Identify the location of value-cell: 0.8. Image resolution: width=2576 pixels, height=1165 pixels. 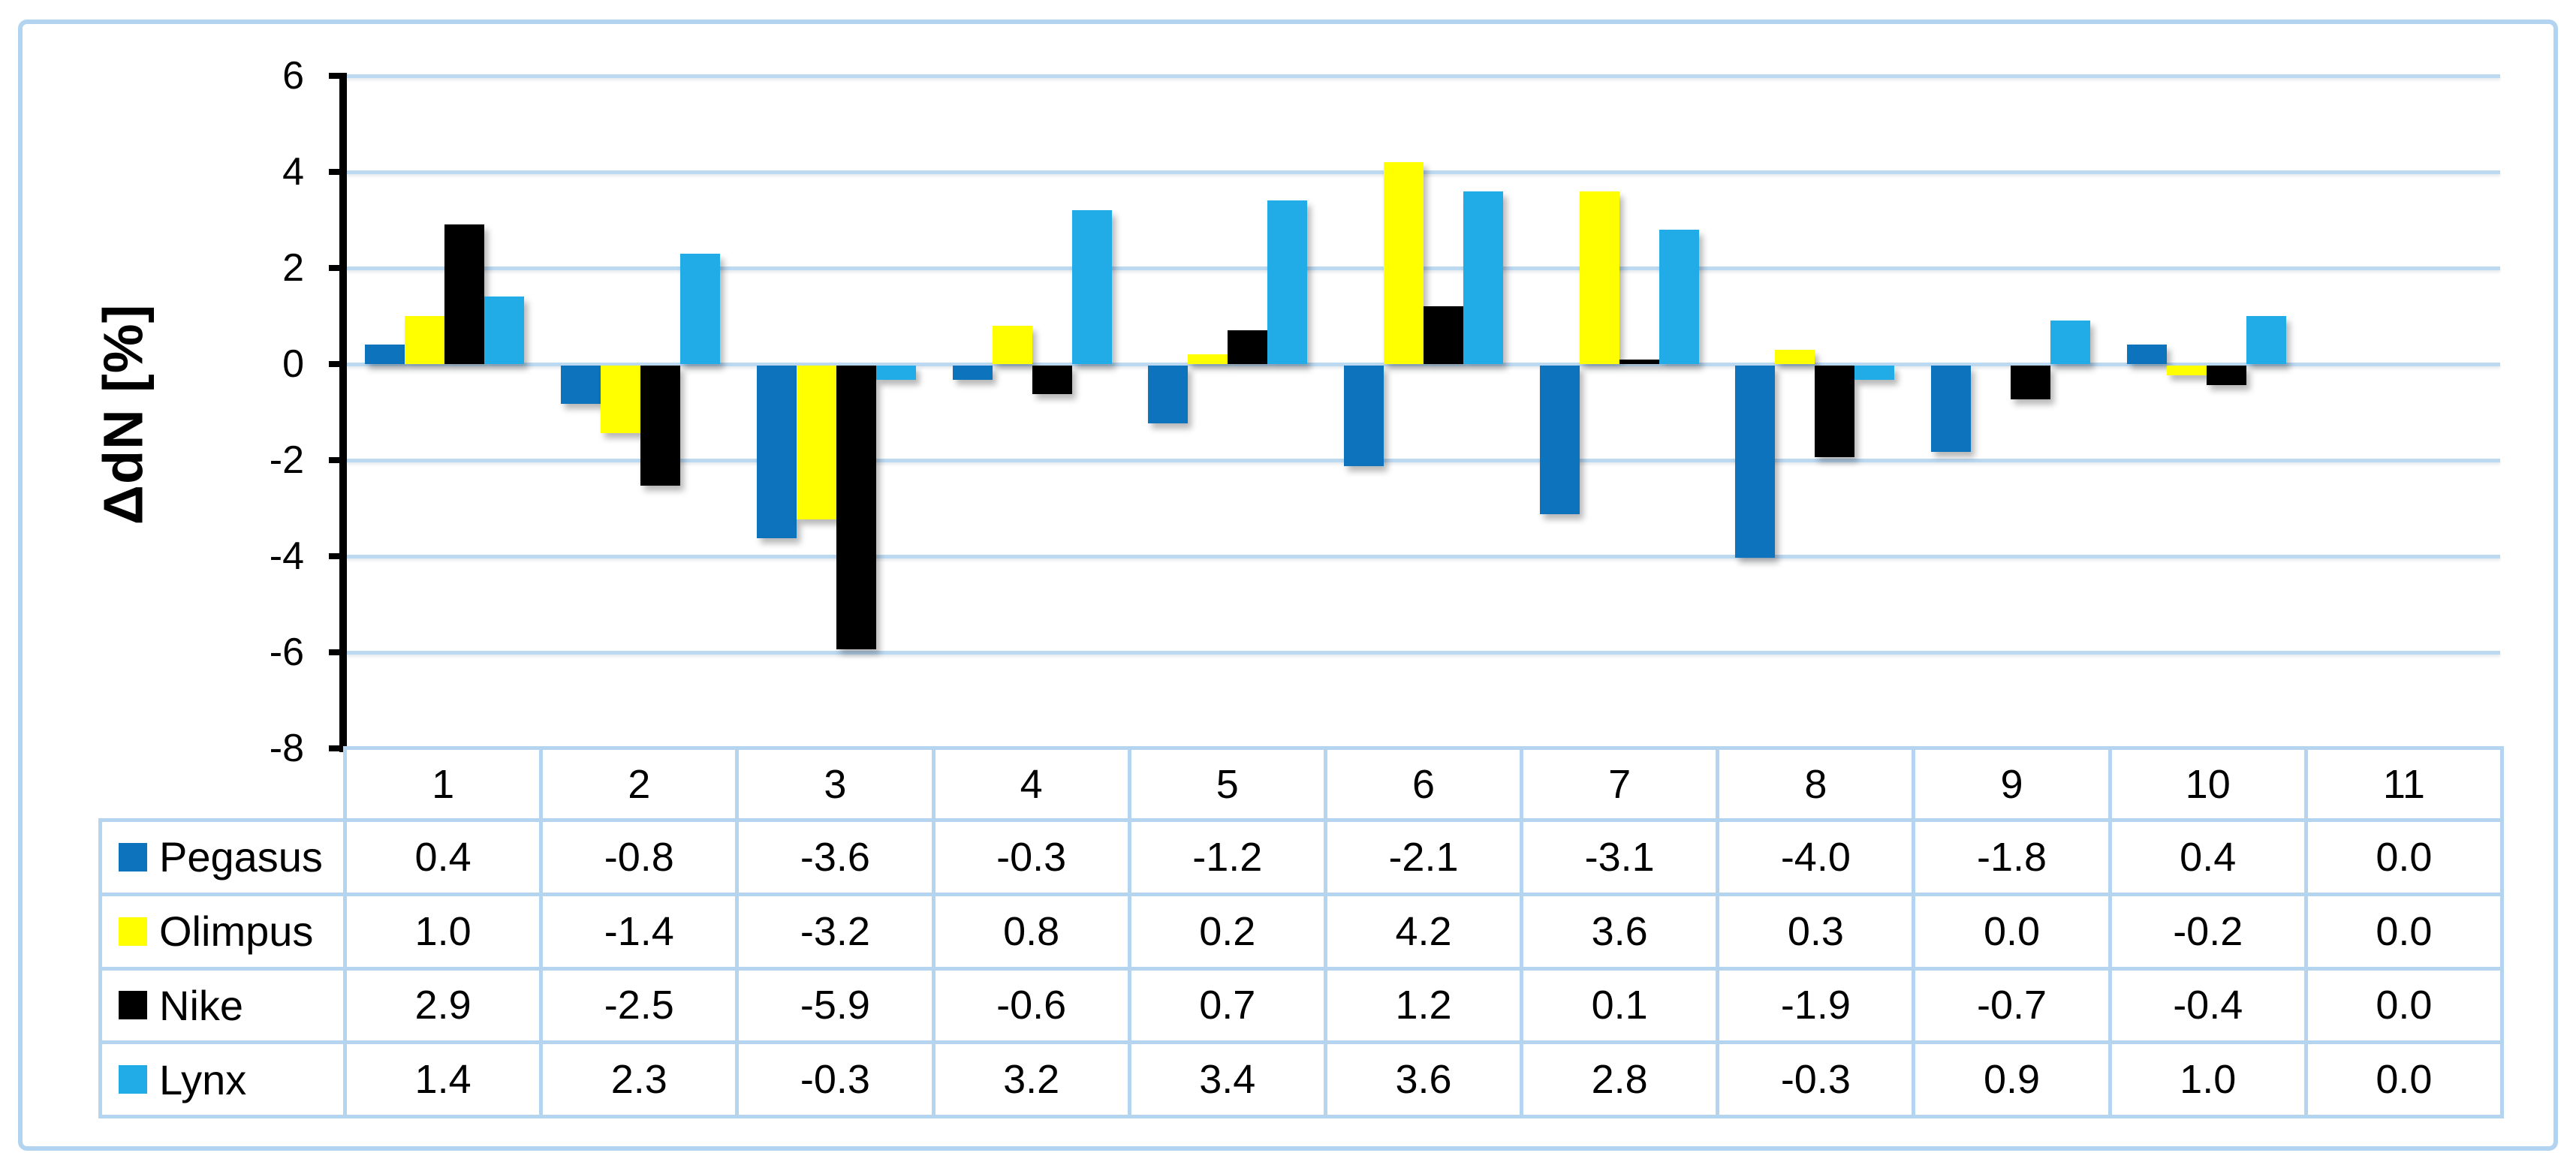
(1031, 931).